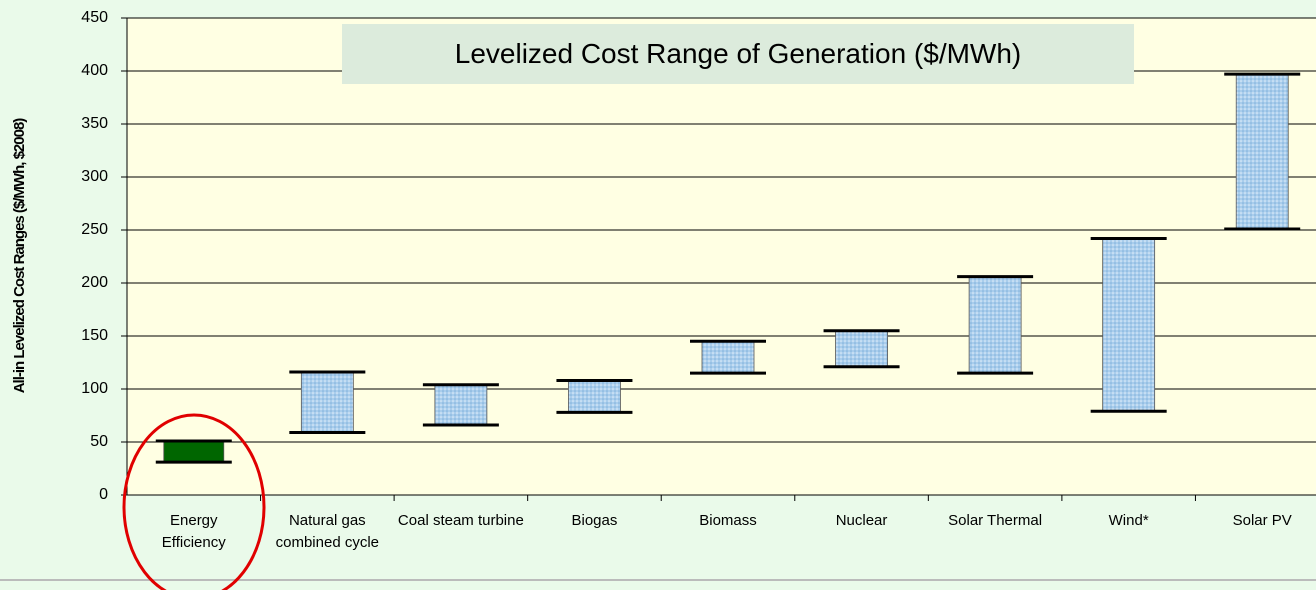  I want to click on y-tick-label: 150, so click(94, 335).